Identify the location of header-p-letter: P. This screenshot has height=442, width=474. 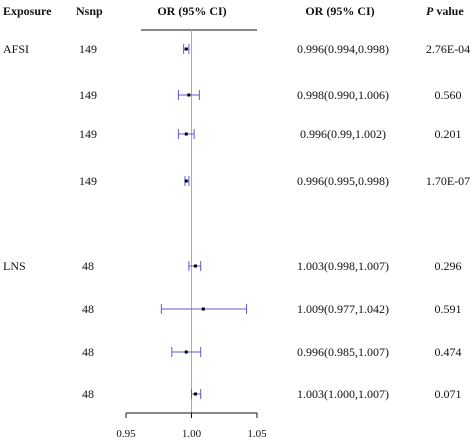
(430, 11).